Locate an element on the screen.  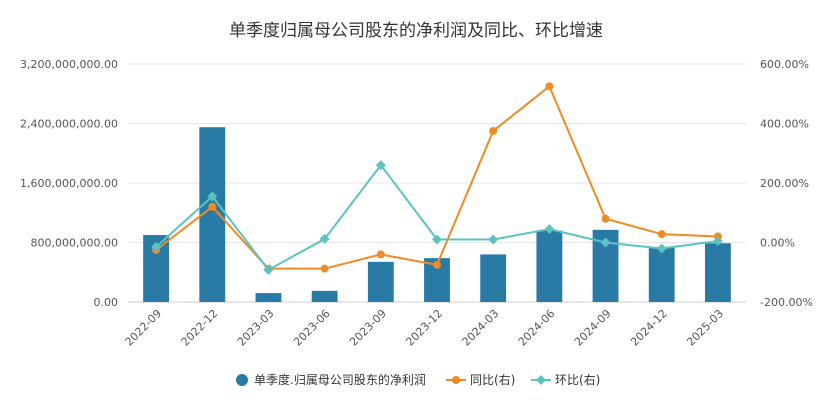
x-tick-label: 2024-12 is located at coordinates (649, 328).